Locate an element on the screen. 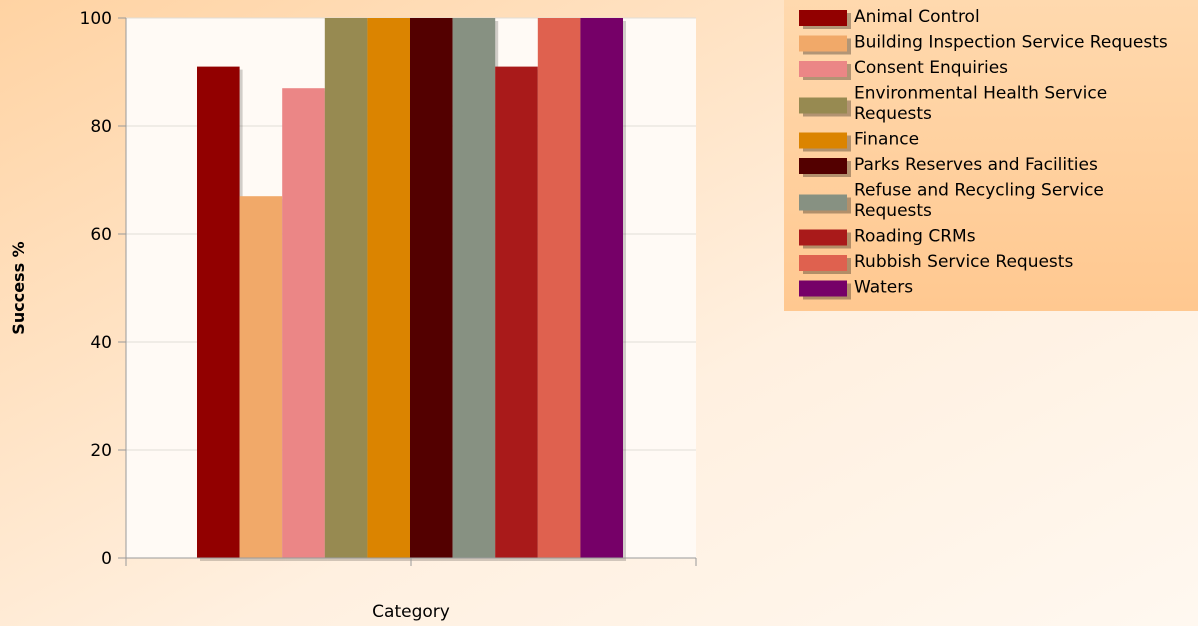 The image size is (1198, 626). legend-label-line: Finance is located at coordinates (886, 140).